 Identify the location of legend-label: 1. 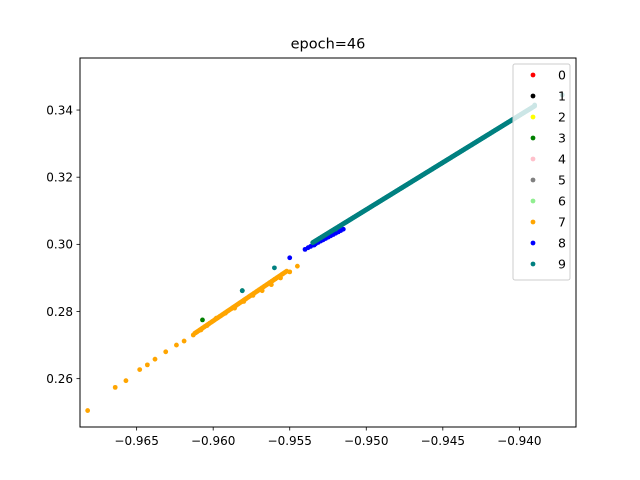
(562, 96).